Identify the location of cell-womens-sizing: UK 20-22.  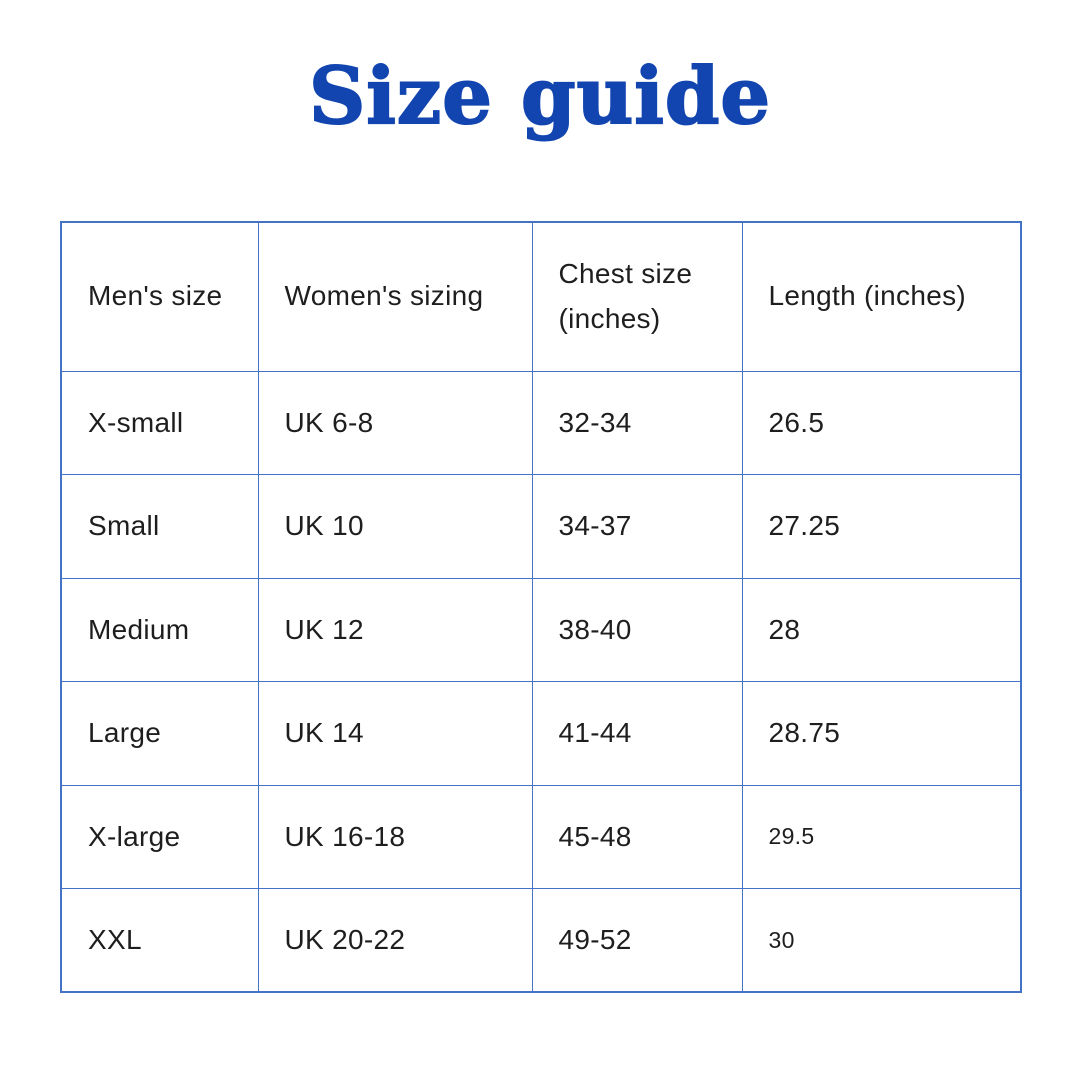
(395, 940).